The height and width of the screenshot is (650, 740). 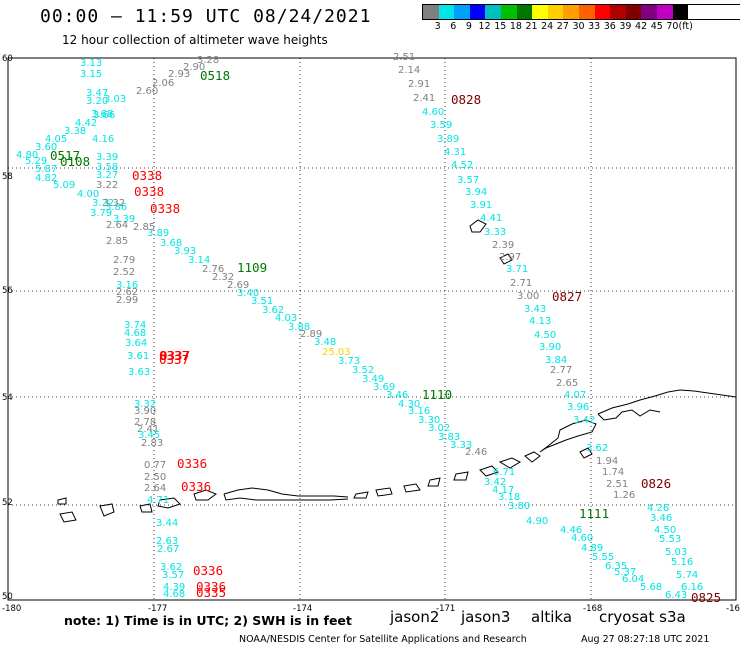 I want to click on wave-height-value: 5.74, so click(x=687, y=575).